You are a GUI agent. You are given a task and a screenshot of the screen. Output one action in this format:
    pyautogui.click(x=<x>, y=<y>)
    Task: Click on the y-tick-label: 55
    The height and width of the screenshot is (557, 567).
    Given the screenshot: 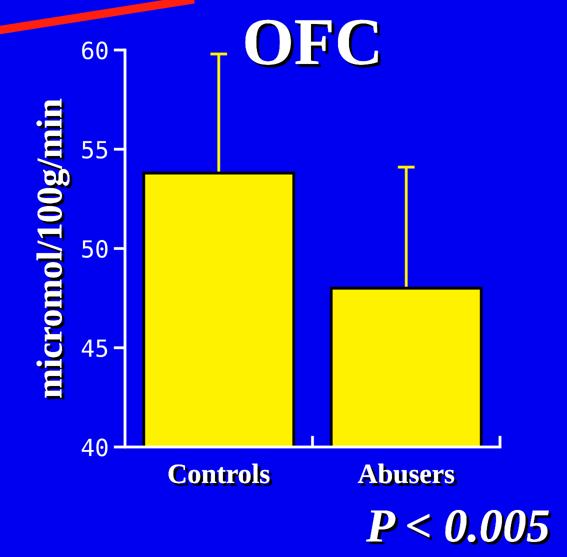 What is the action you would take?
    pyautogui.click(x=95, y=150)
    